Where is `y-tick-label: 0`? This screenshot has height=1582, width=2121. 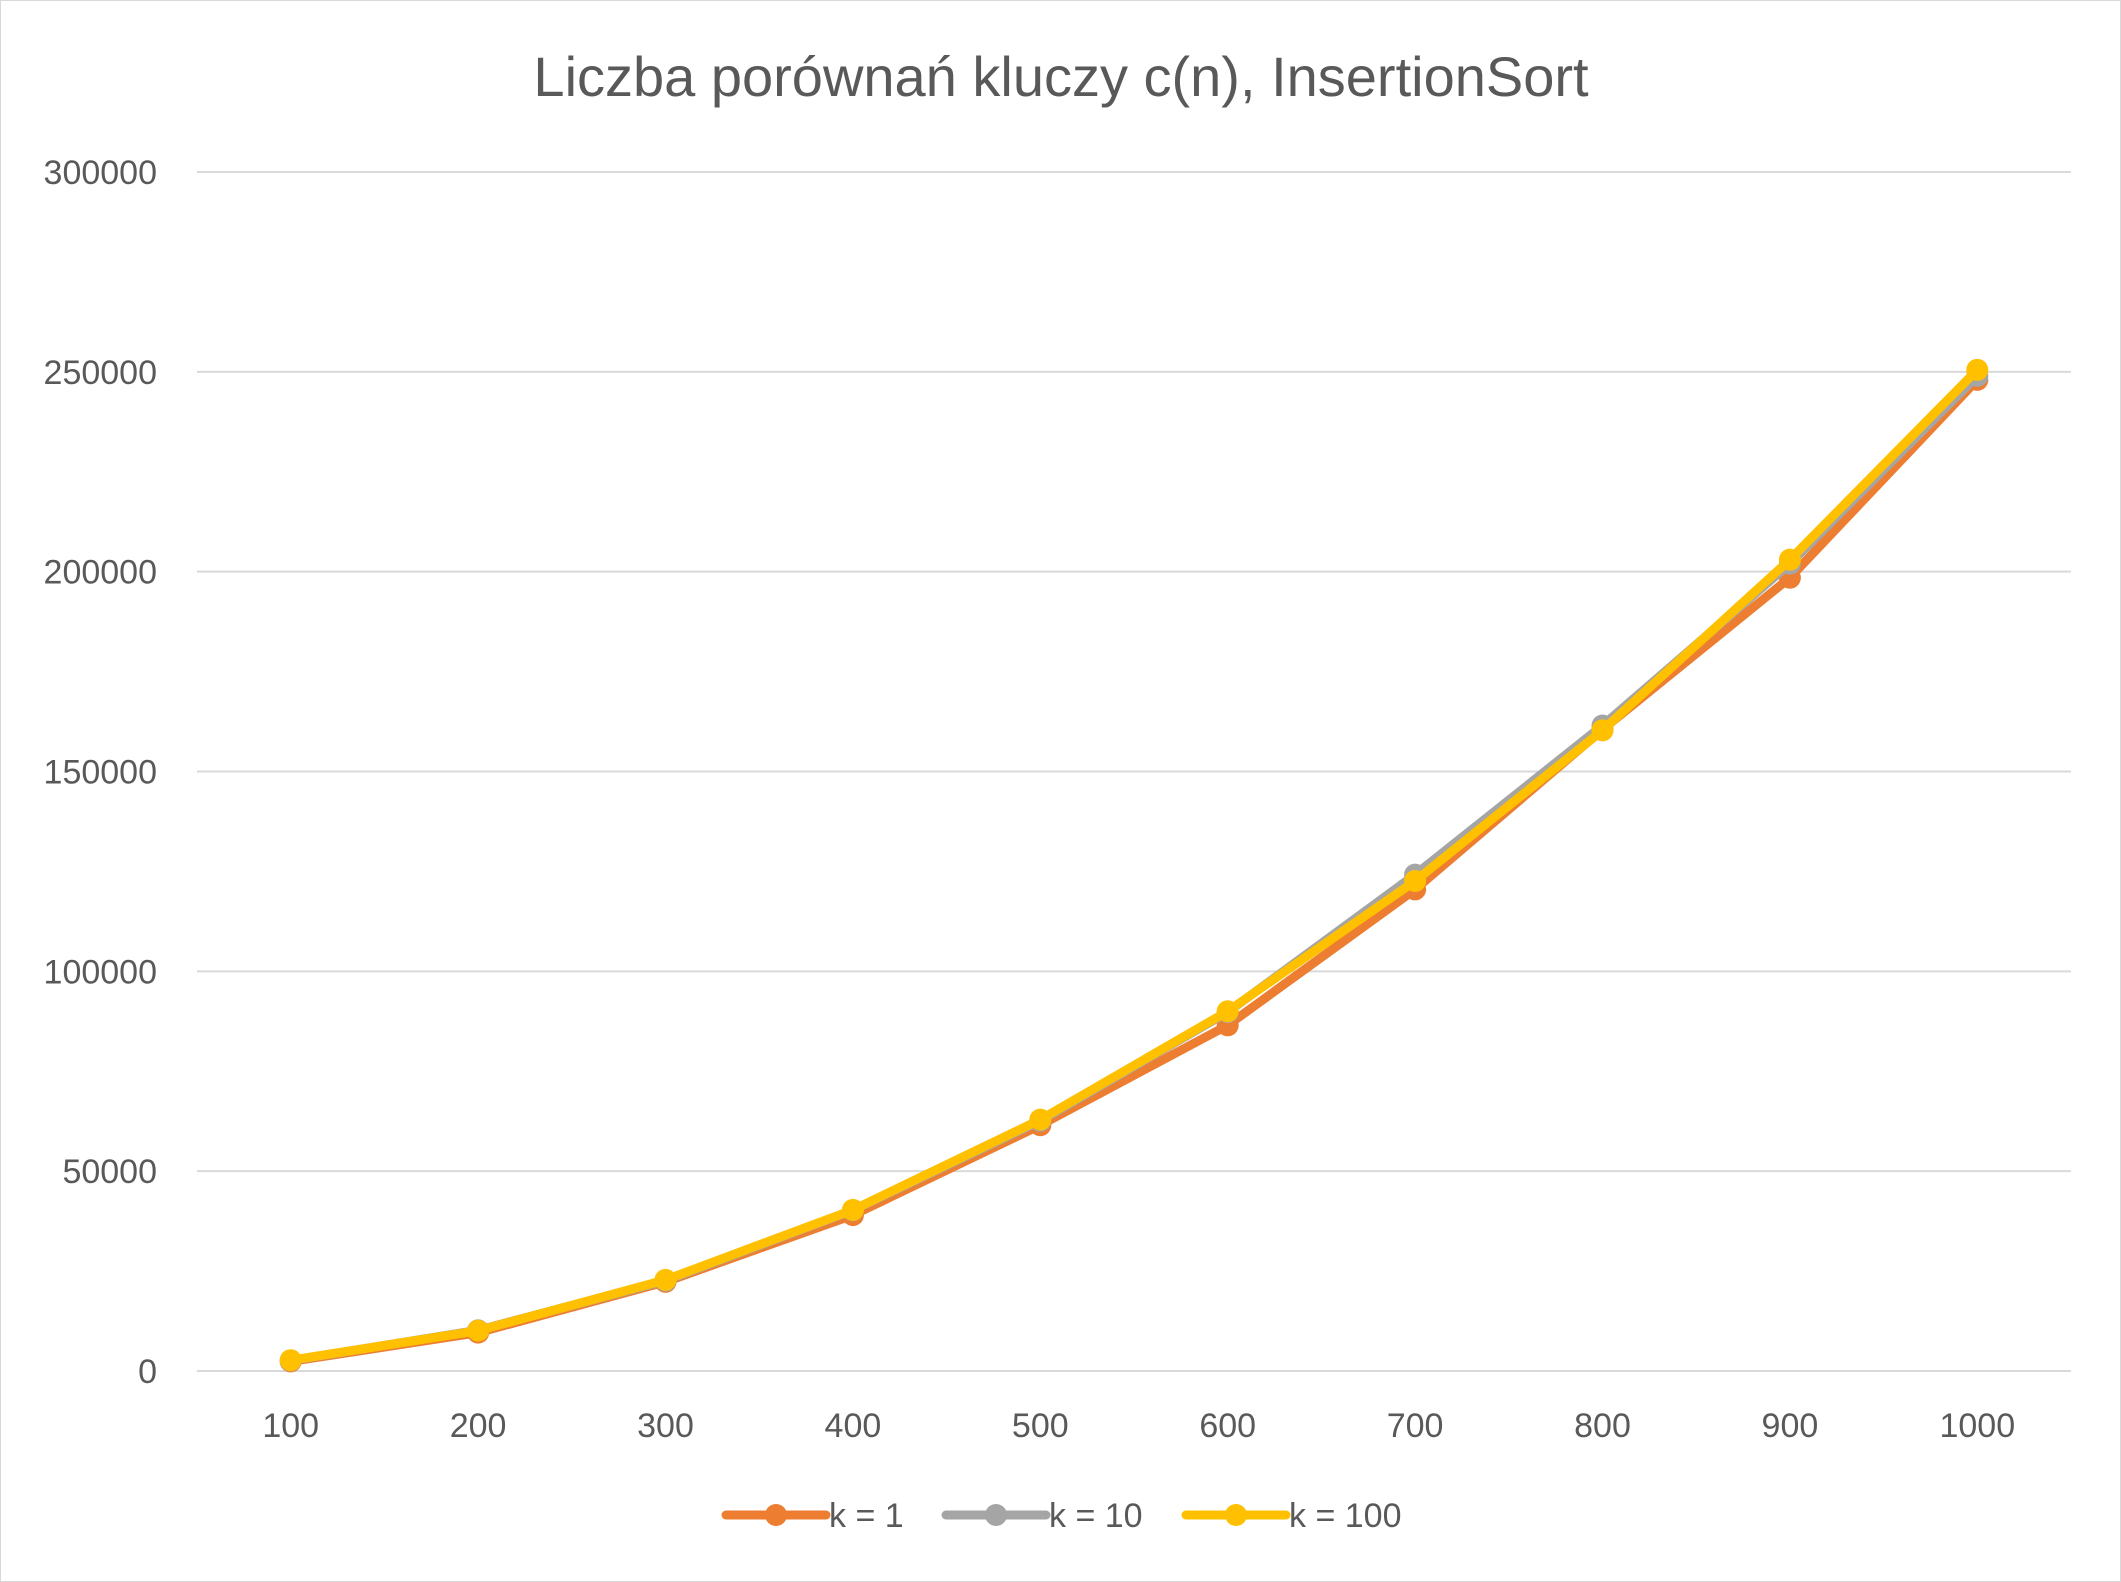
y-tick-label: 0 is located at coordinates (147, 1372).